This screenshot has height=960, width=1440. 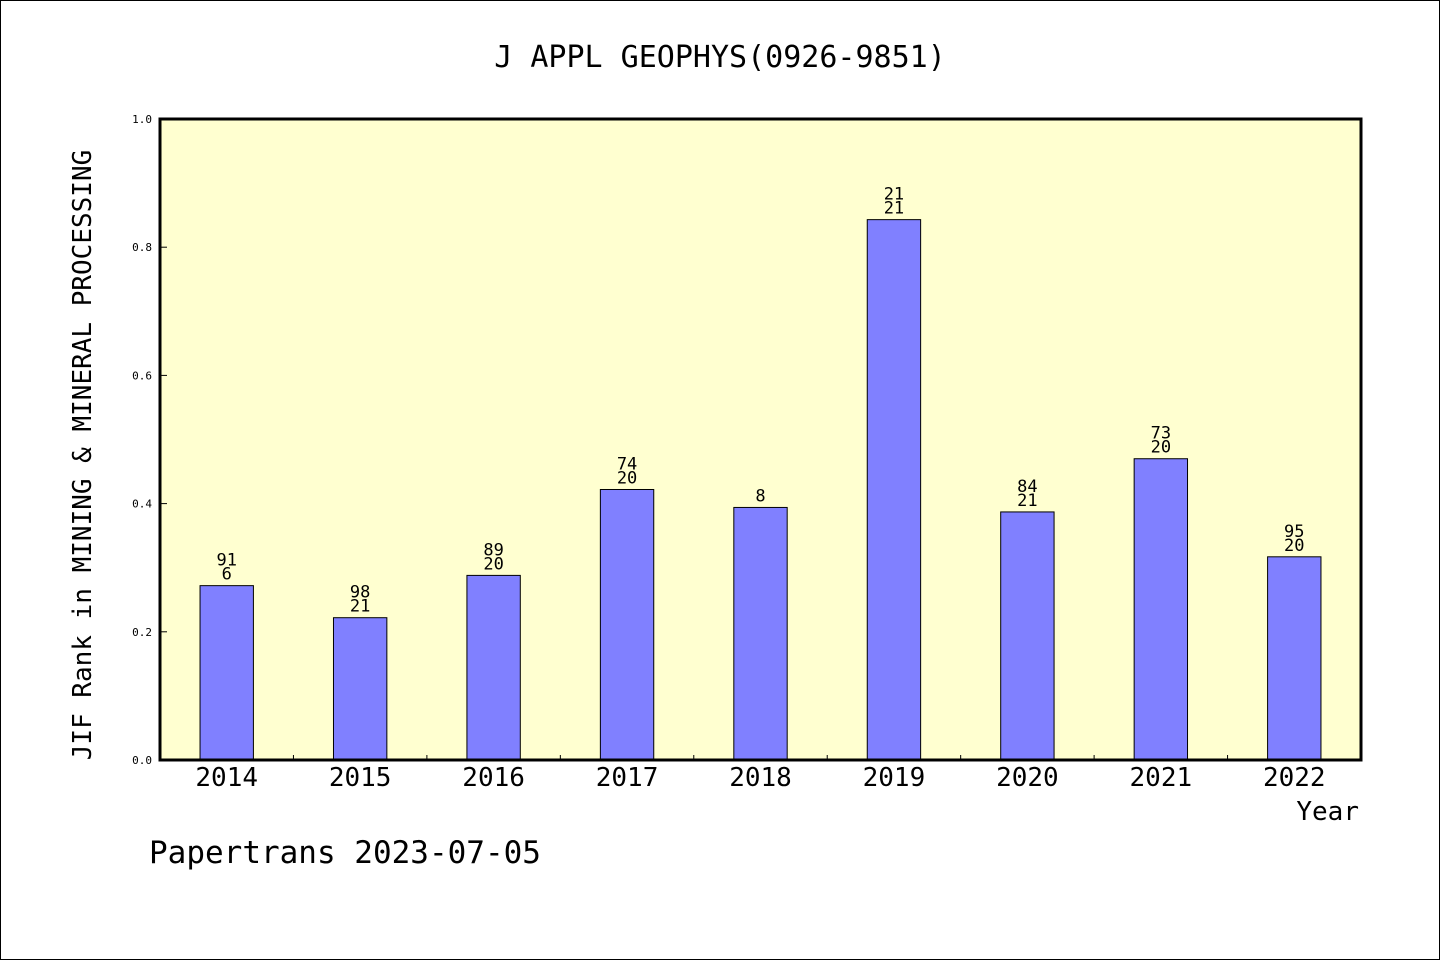 I want to click on y-tick-label-0.0: 0.0, so click(x=142, y=760).